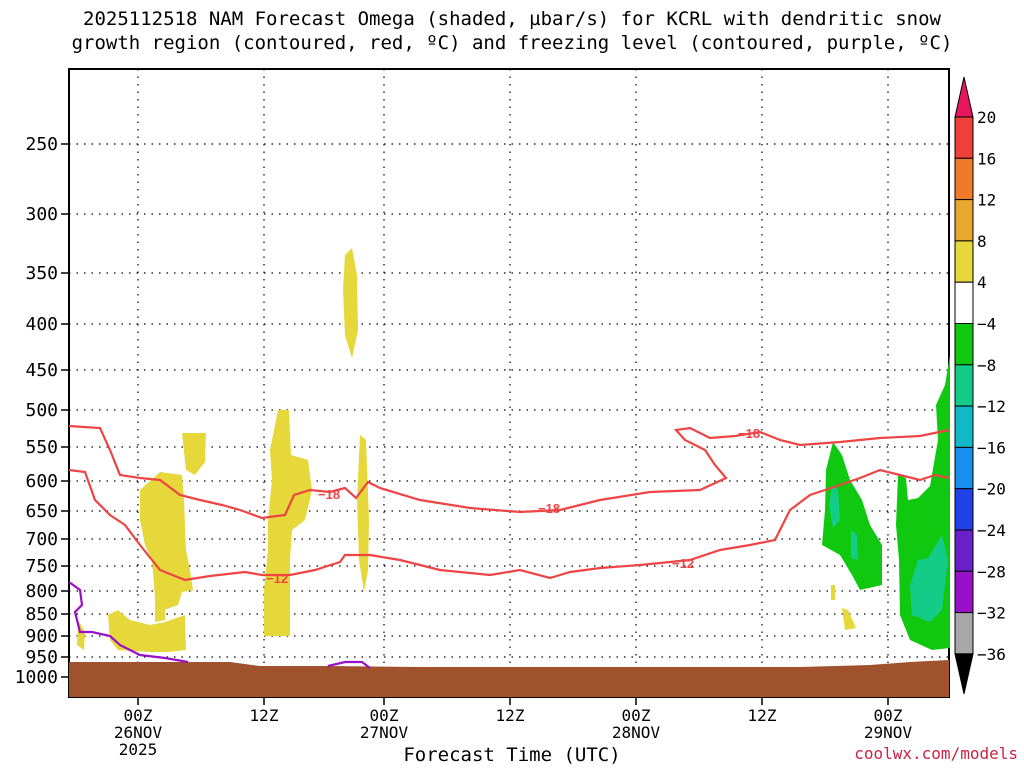 The height and width of the screenshot is (768, 1024). Describe the element at coordinates (683, 563) in the screenshot. I see `contour-label-minus-12-b: −12` at that location.